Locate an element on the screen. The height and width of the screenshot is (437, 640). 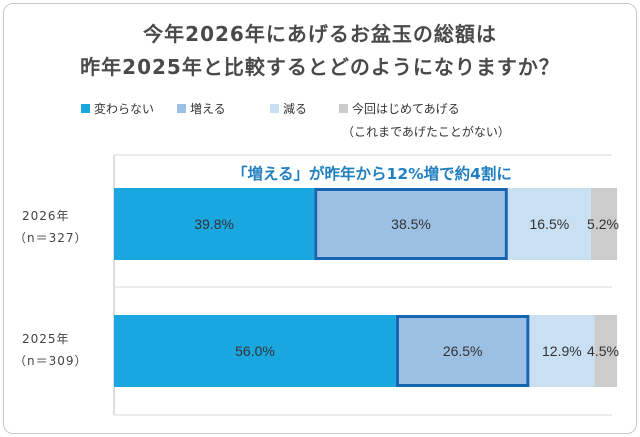
bar-segment-2025-increase is located at coordinates (462, 351).